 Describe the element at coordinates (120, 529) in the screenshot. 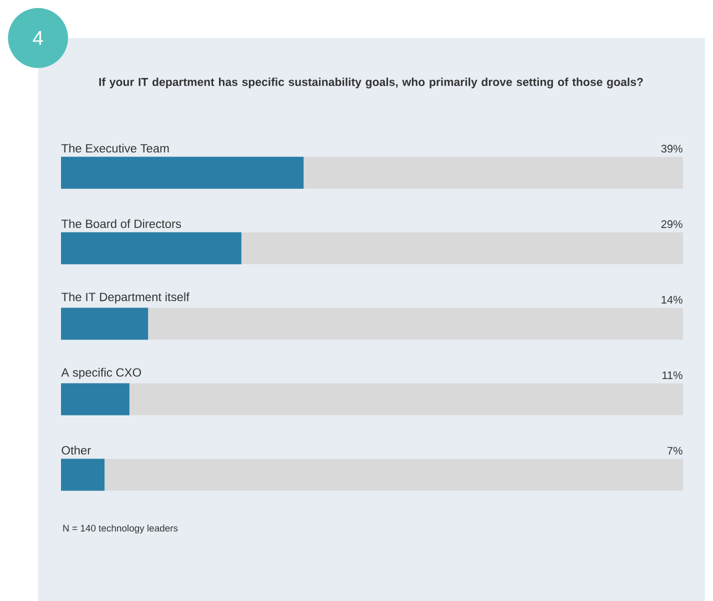

I see `text: N = 140 technology leaders` at that location.